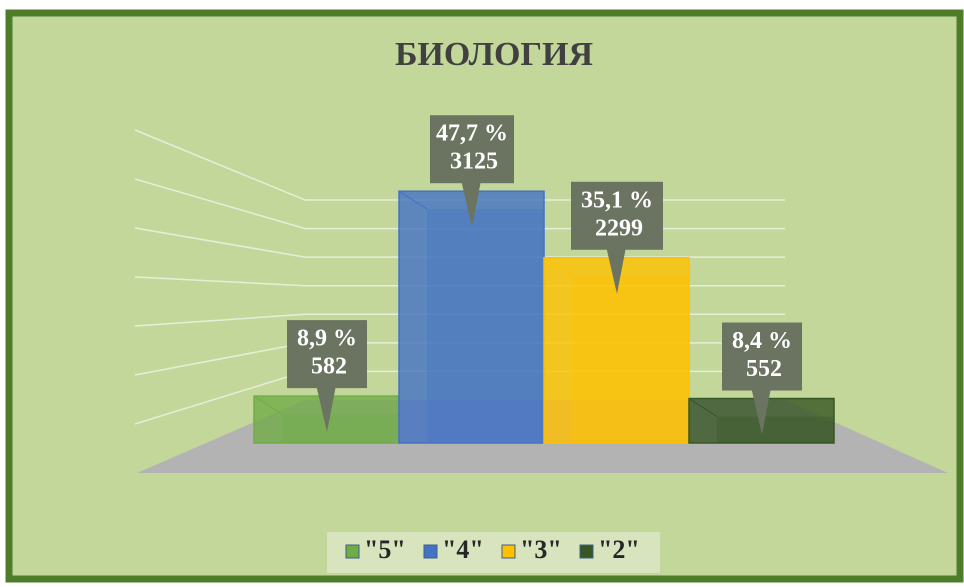  What do you see at coordinates (463, 549) in the screenshot?
I see `legend-label: "4"` at bounding box center [463, 549].